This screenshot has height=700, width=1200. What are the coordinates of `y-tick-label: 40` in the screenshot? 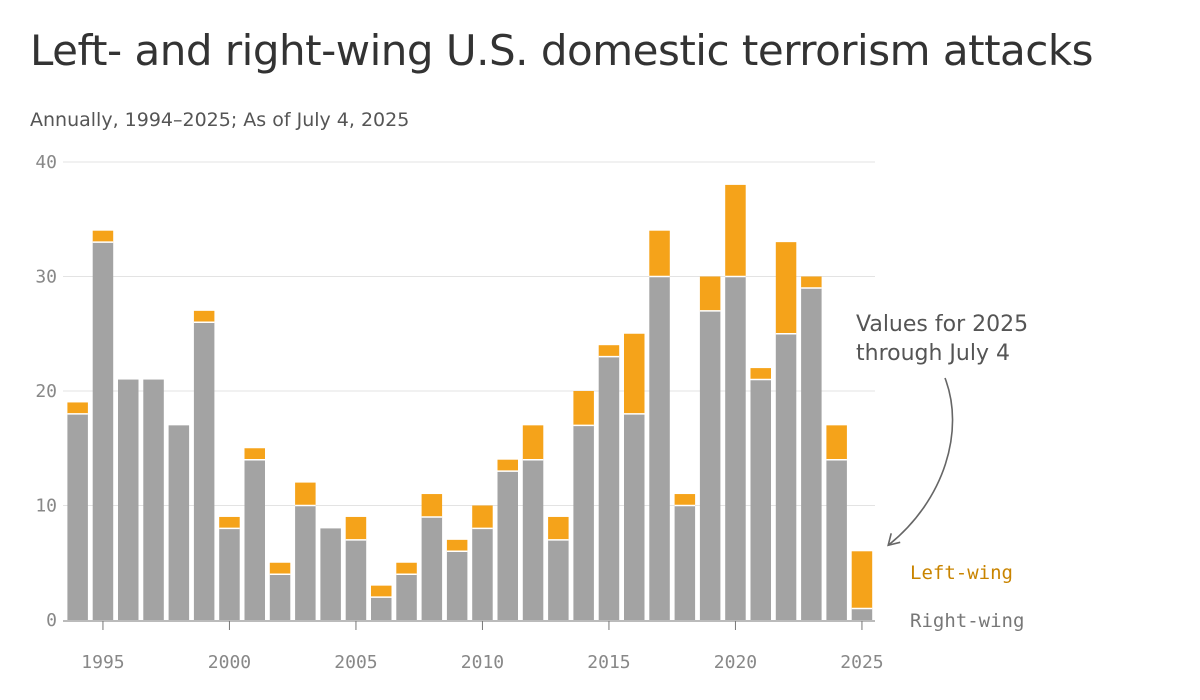 It's located at (46, 162).